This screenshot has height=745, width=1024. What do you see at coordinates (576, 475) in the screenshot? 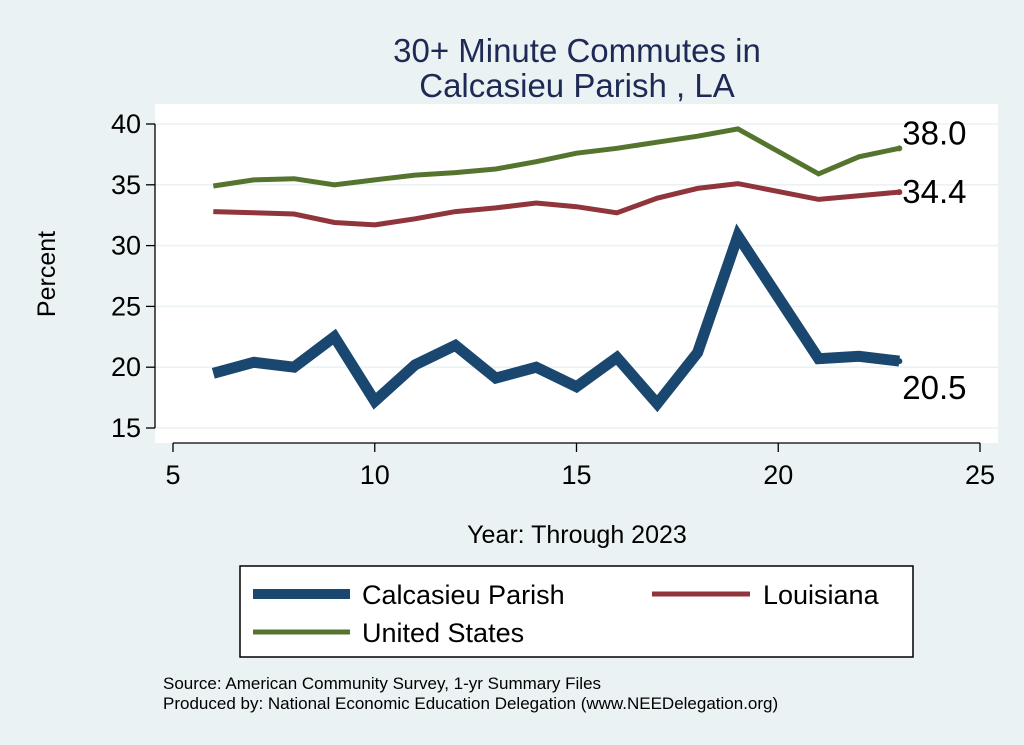
I see `x-tick-label-15: 15` at bounding box center [576, 475].